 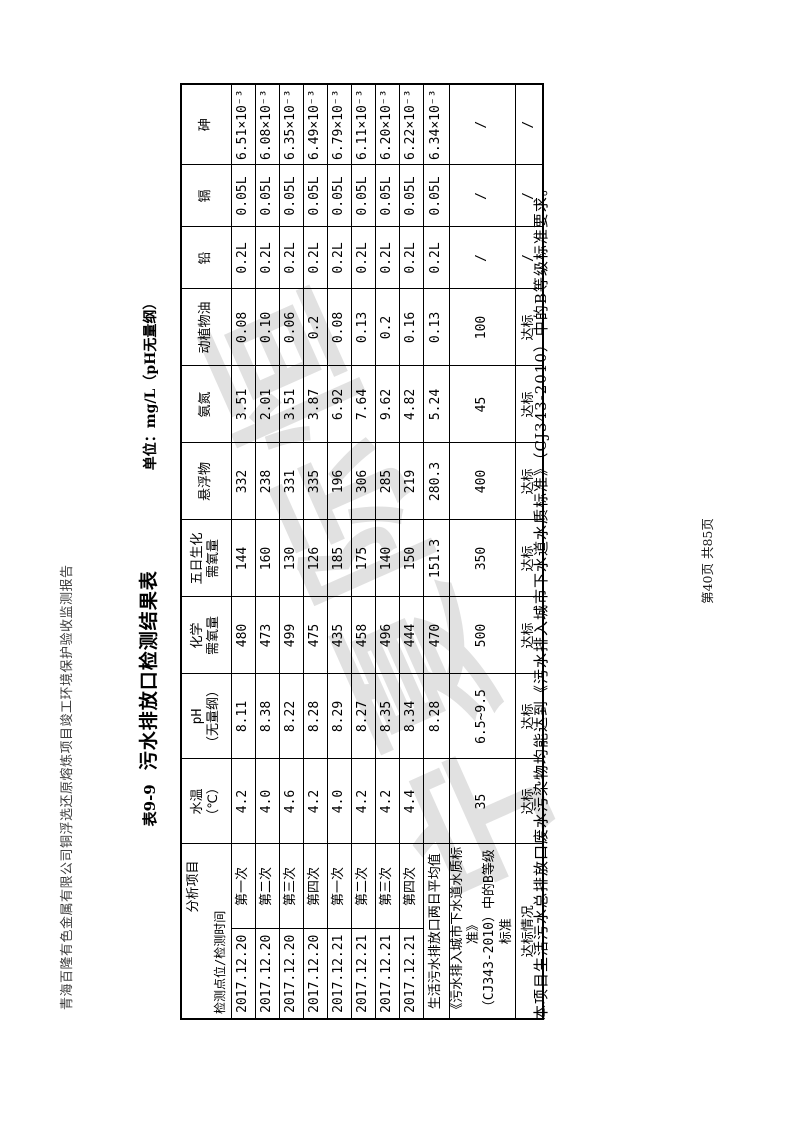 What do you see at coordinates (267, 327) in the screenshot?
I see `value-cell: 0.10` at bounding box center [267, 327].